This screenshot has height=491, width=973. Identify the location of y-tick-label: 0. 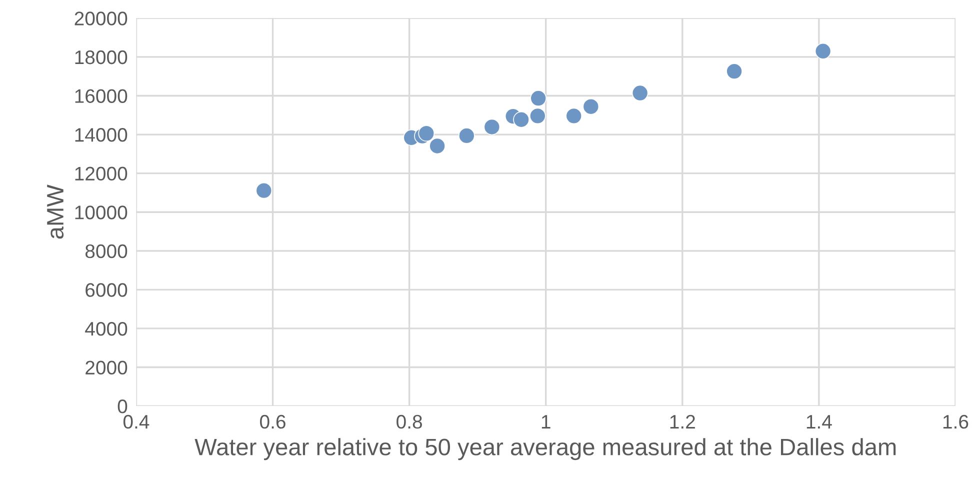
(123, 407).